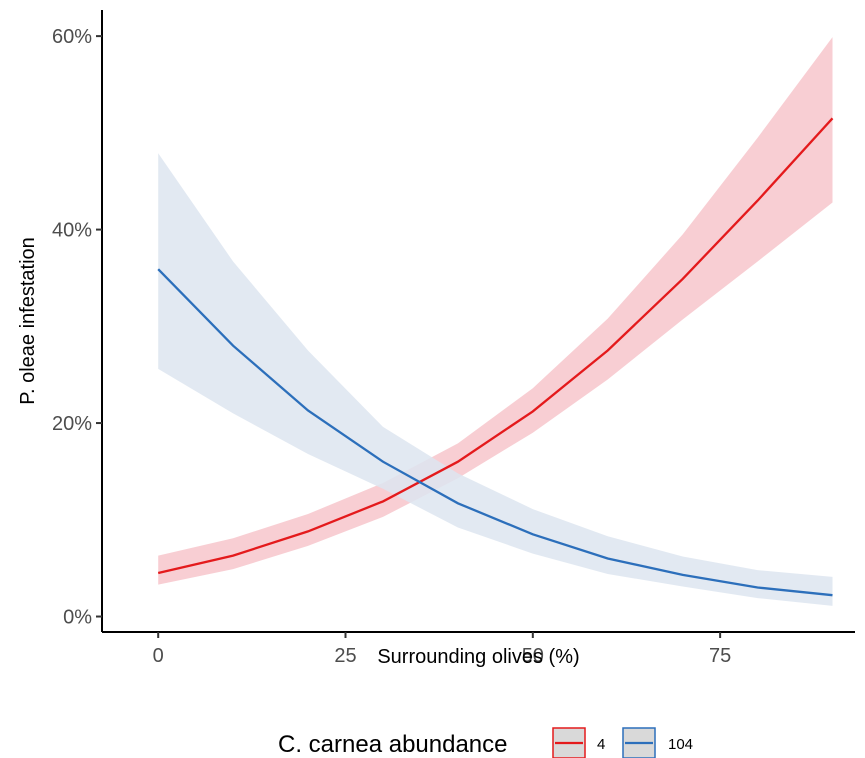 Image resolution: width=865 pixels, height=758 pixels. What do you see at coordinates (158, 656) in the screenshot?
I see `x-tick-label: 0` at bounding box center [158, 656].